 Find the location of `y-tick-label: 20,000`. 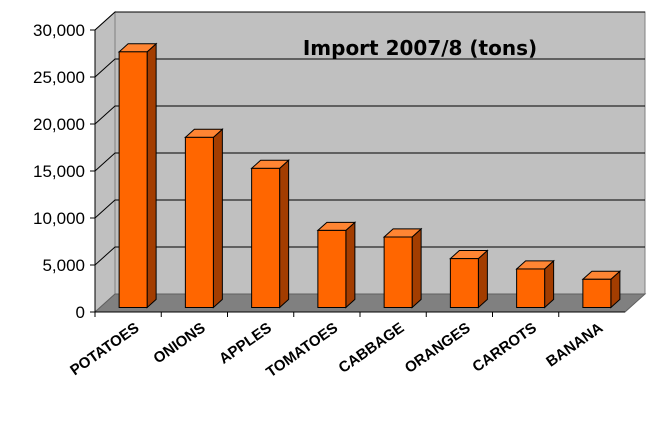

y-tick-label: 20,000 is located at coordinates (59, 124).